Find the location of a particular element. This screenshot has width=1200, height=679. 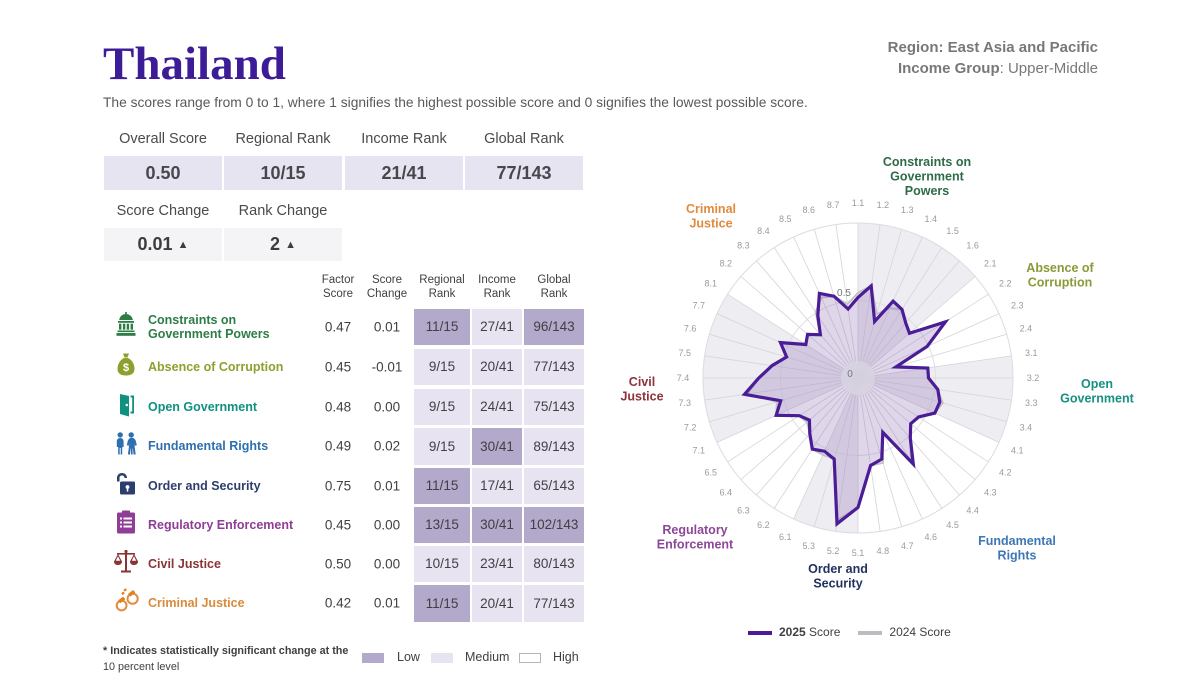

svg-text: 8.5 is located at coordinates (785, 219).